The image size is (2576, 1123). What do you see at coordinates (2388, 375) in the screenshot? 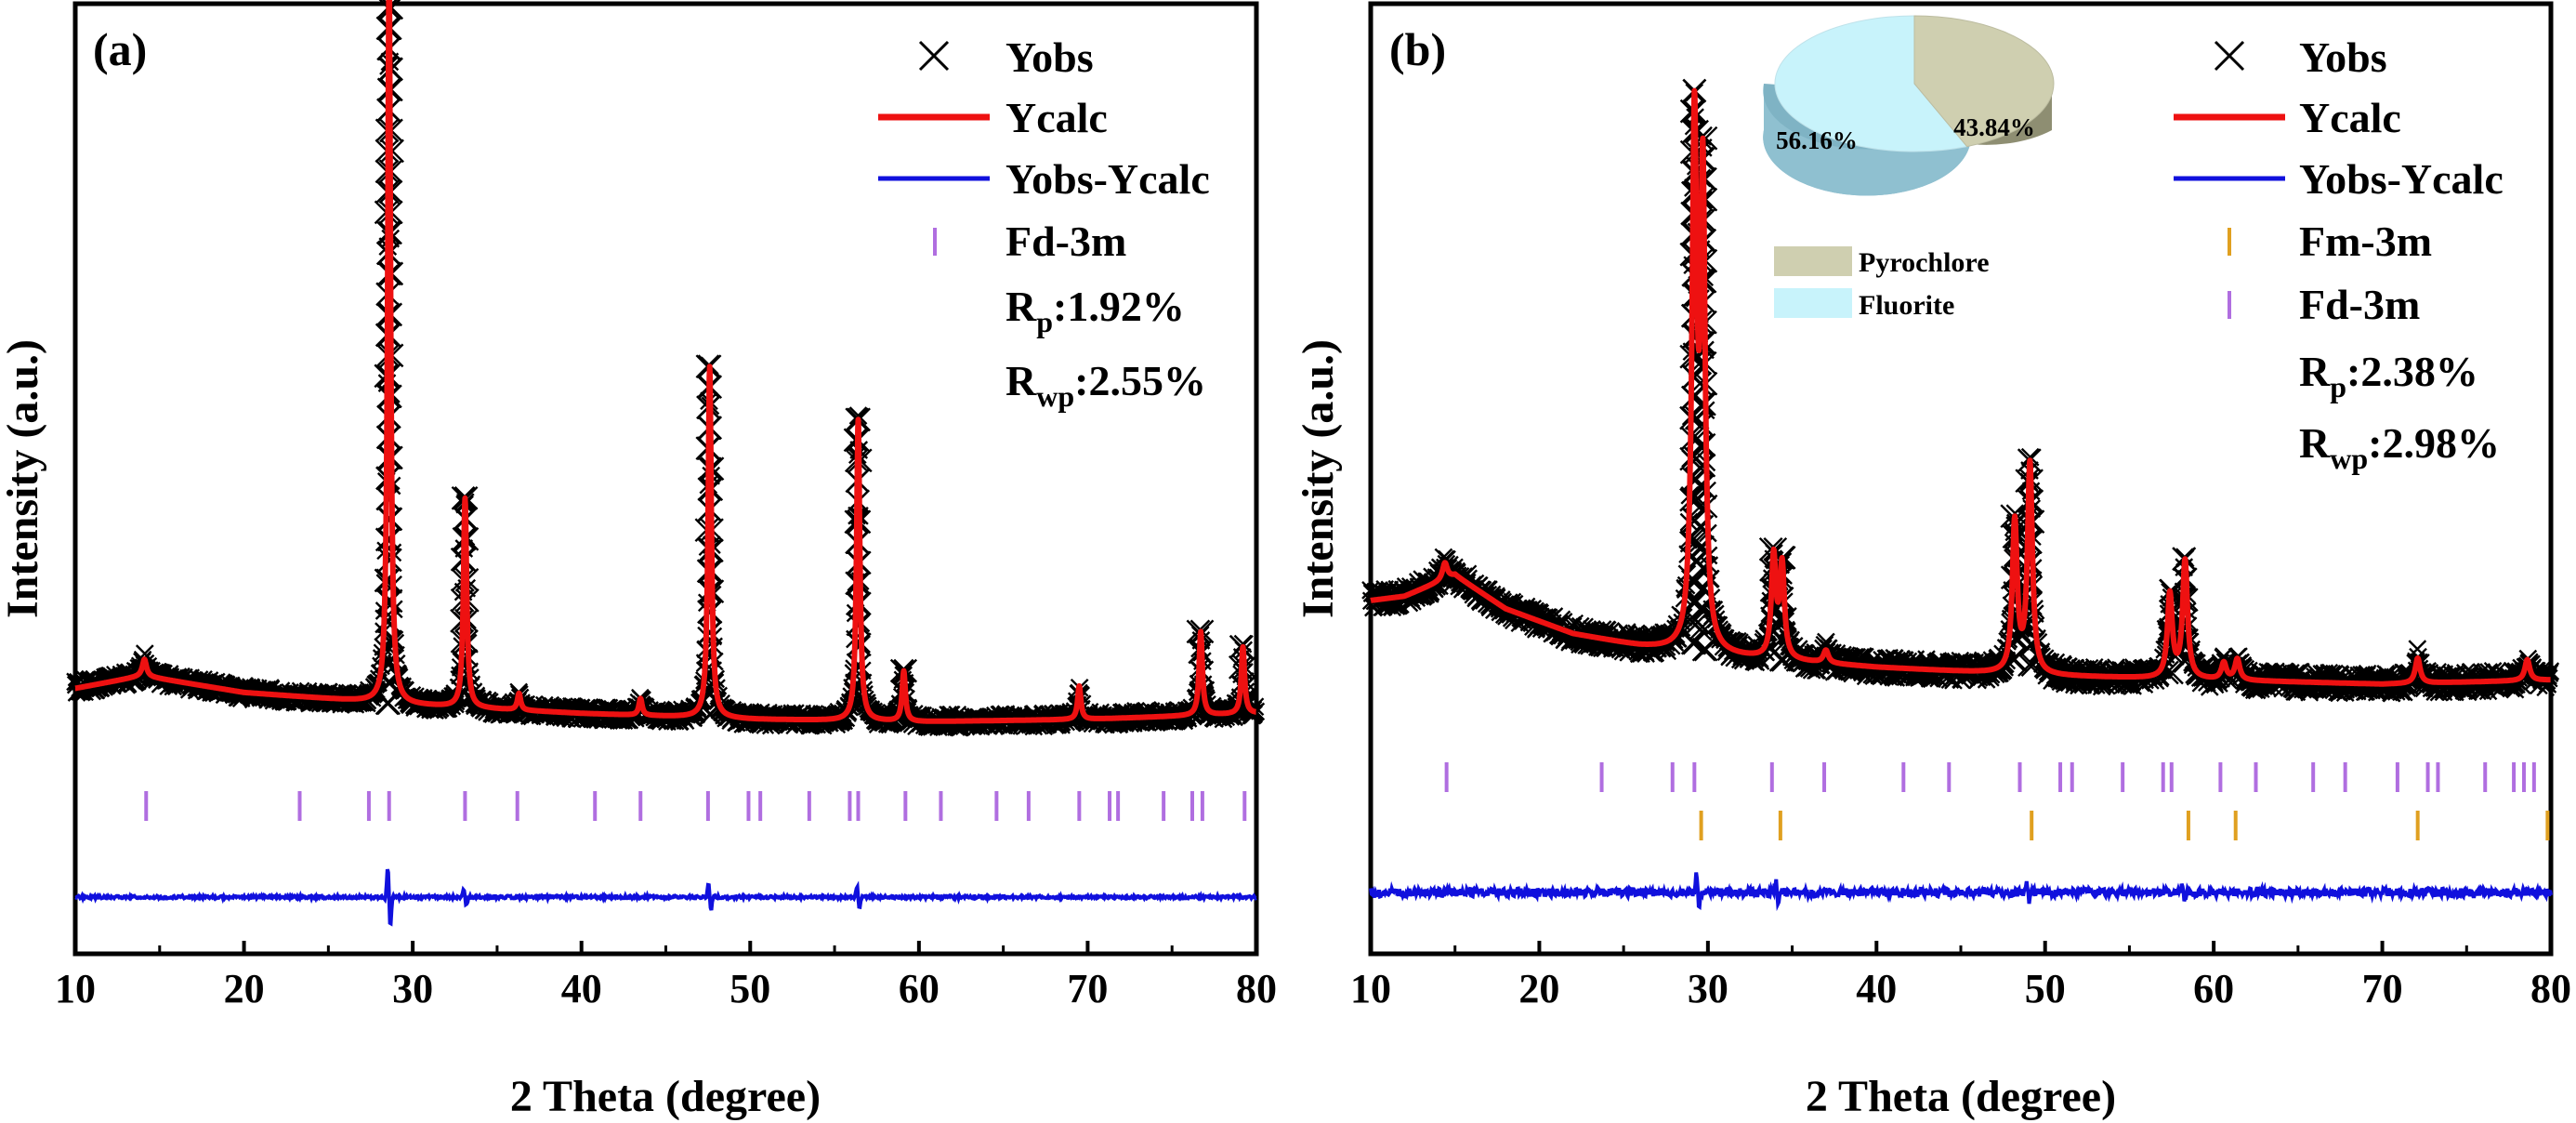
I see `r-factor-rp-b: Rp:2.38%` at bounding box center [2388, 375].